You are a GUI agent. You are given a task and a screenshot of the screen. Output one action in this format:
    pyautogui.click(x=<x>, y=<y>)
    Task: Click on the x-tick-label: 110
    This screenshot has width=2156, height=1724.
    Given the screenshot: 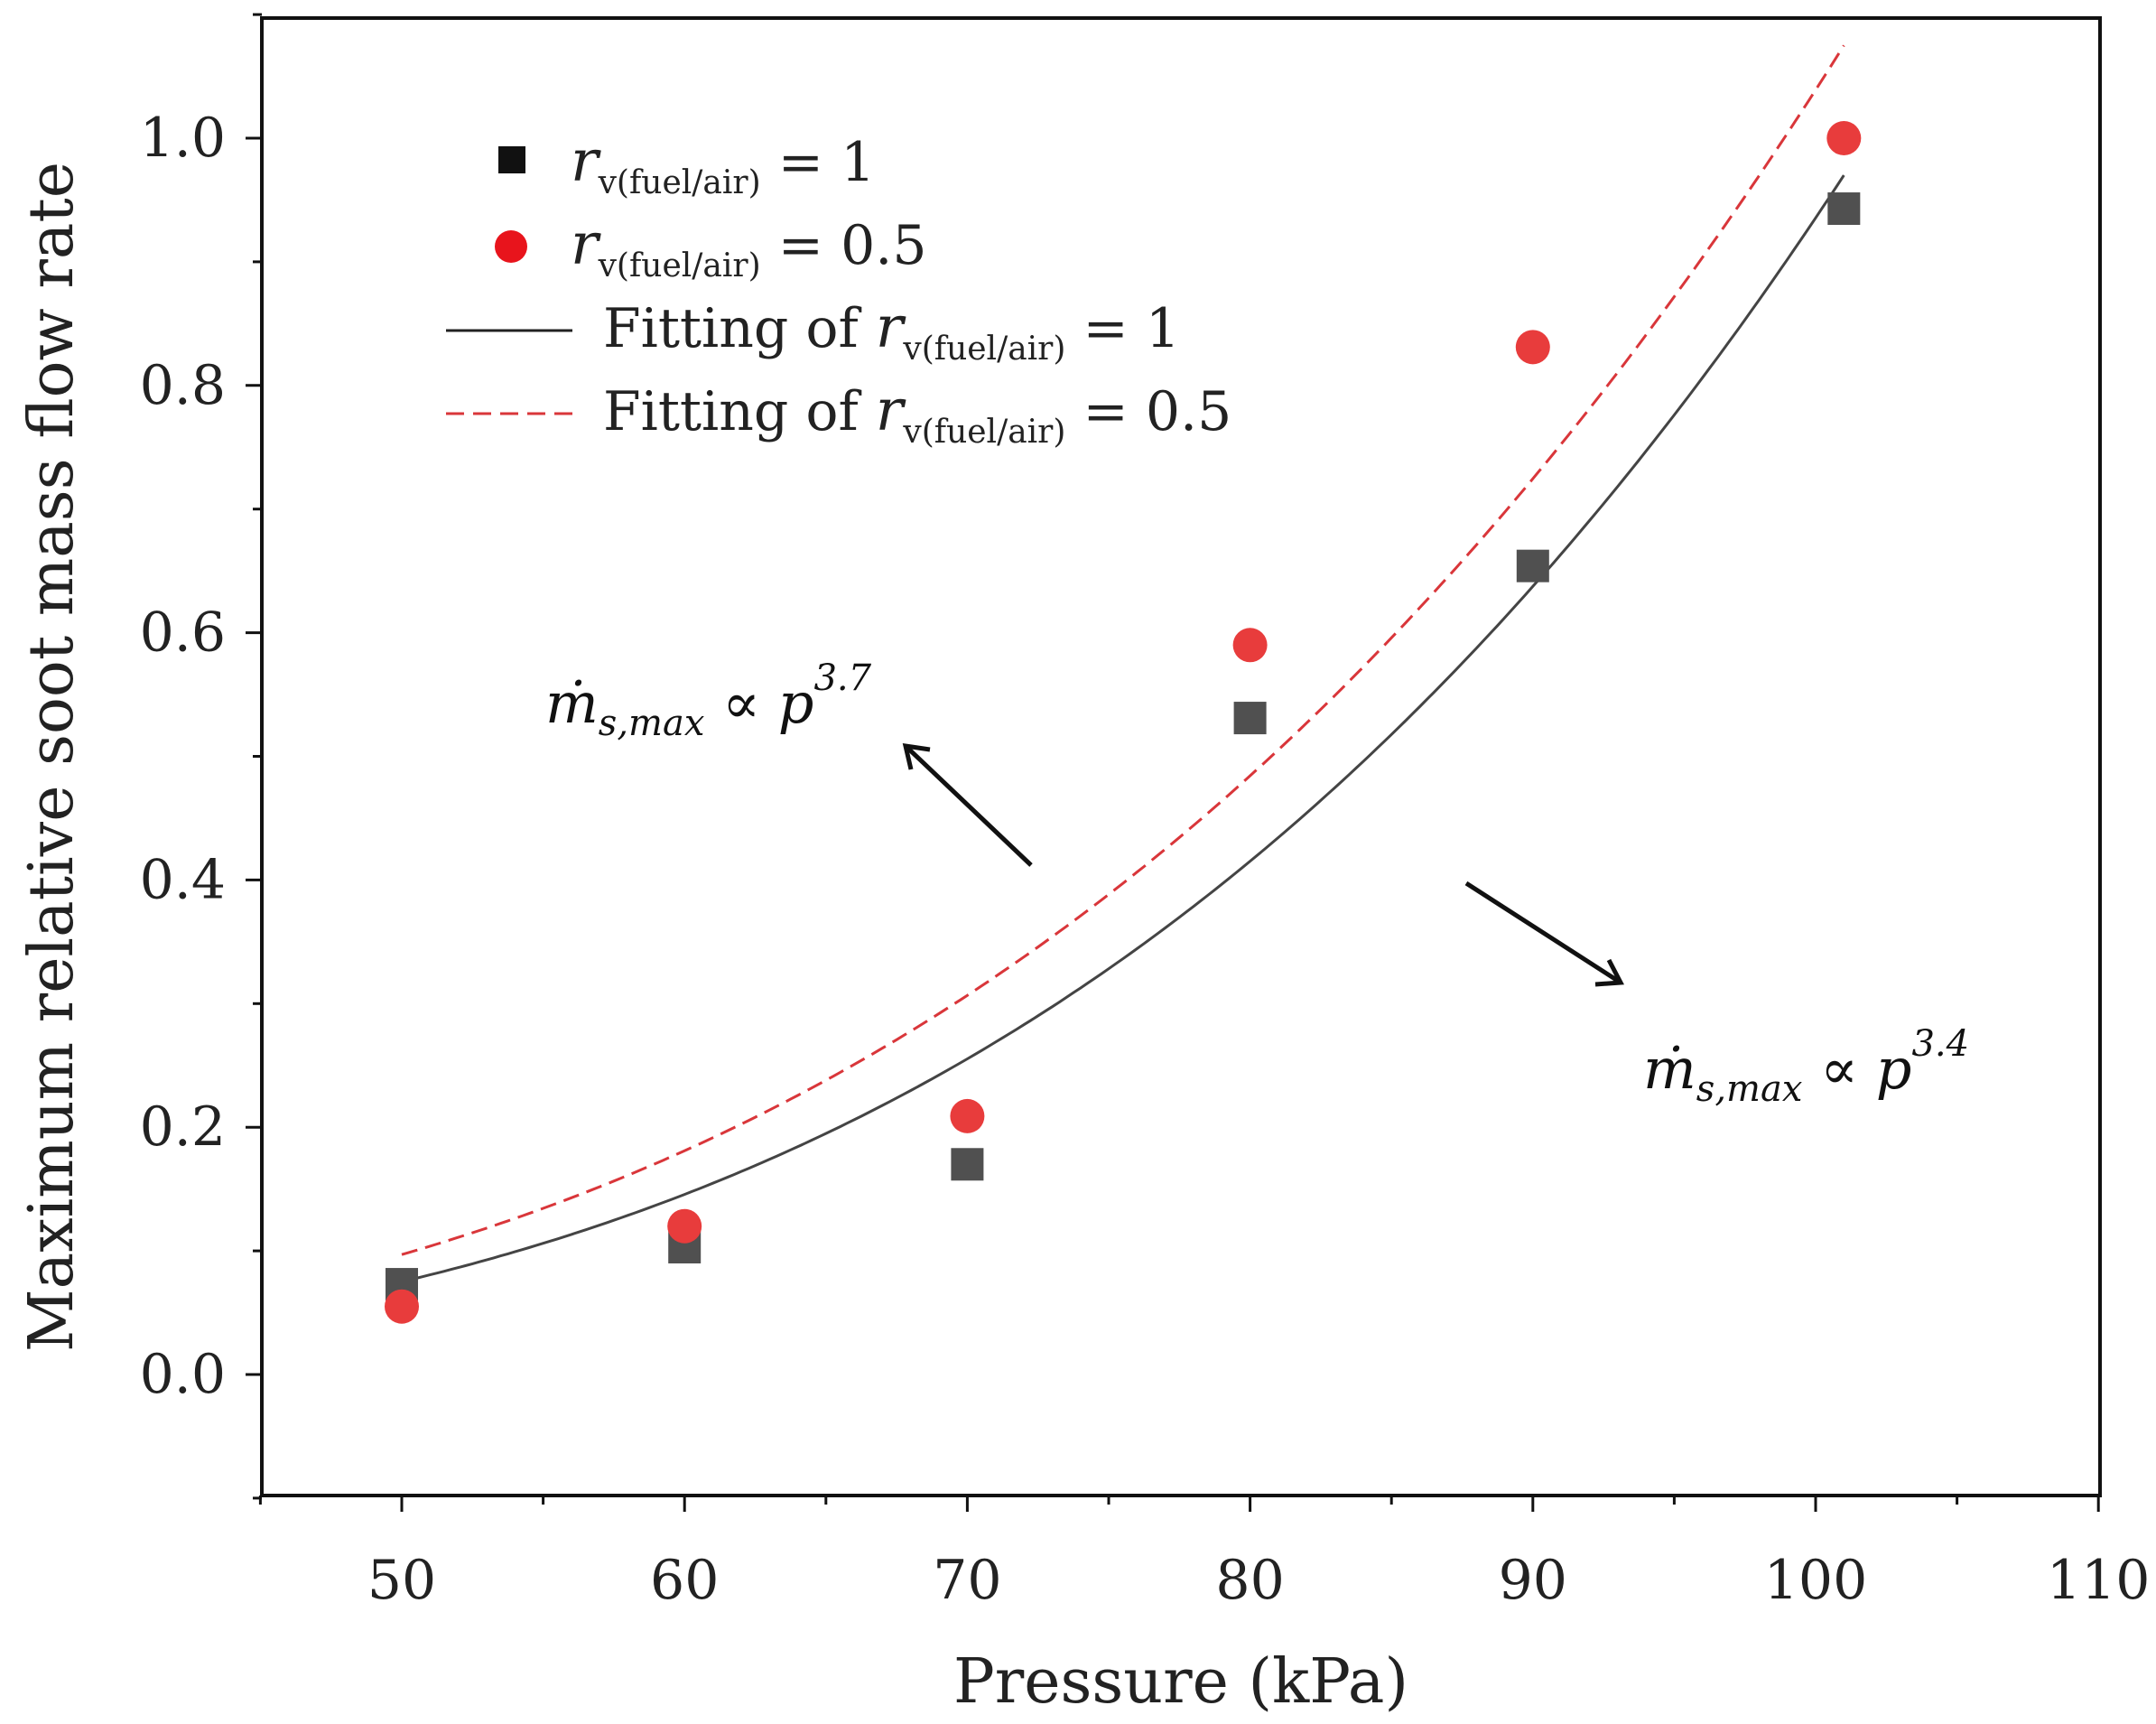 What is the action you would take?
    pyautogui.click(x=2099, y=1580)
    